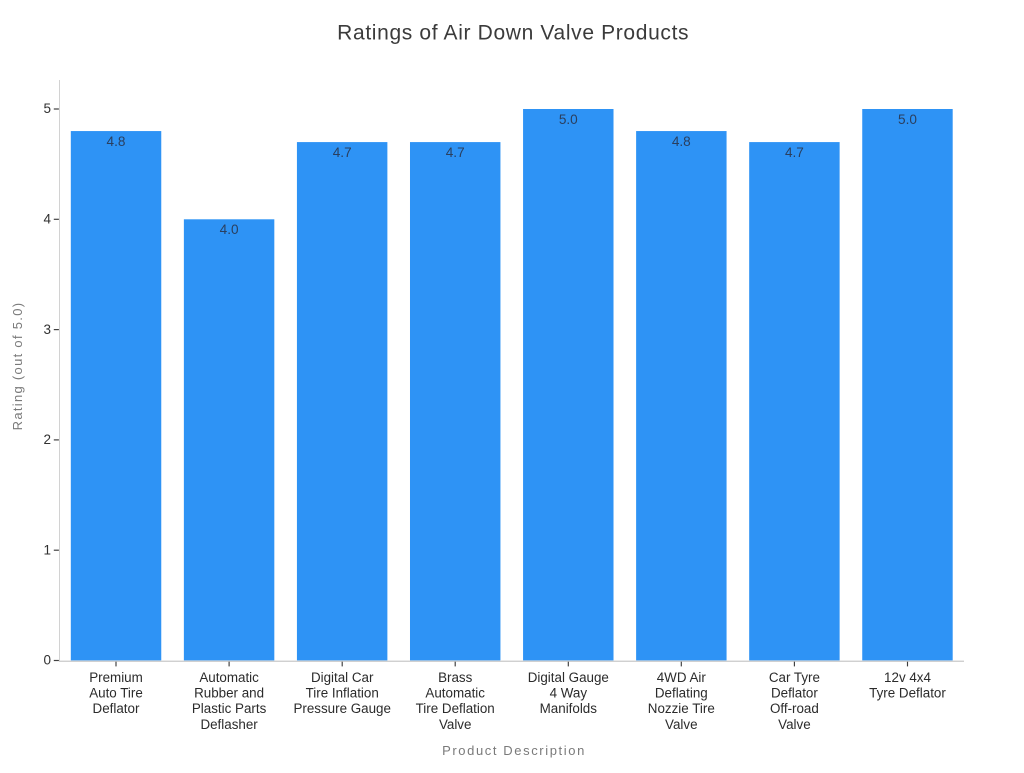 This screenshot has width=1024, height=773. I want to click on svg-text: 1, so click(47, 549).